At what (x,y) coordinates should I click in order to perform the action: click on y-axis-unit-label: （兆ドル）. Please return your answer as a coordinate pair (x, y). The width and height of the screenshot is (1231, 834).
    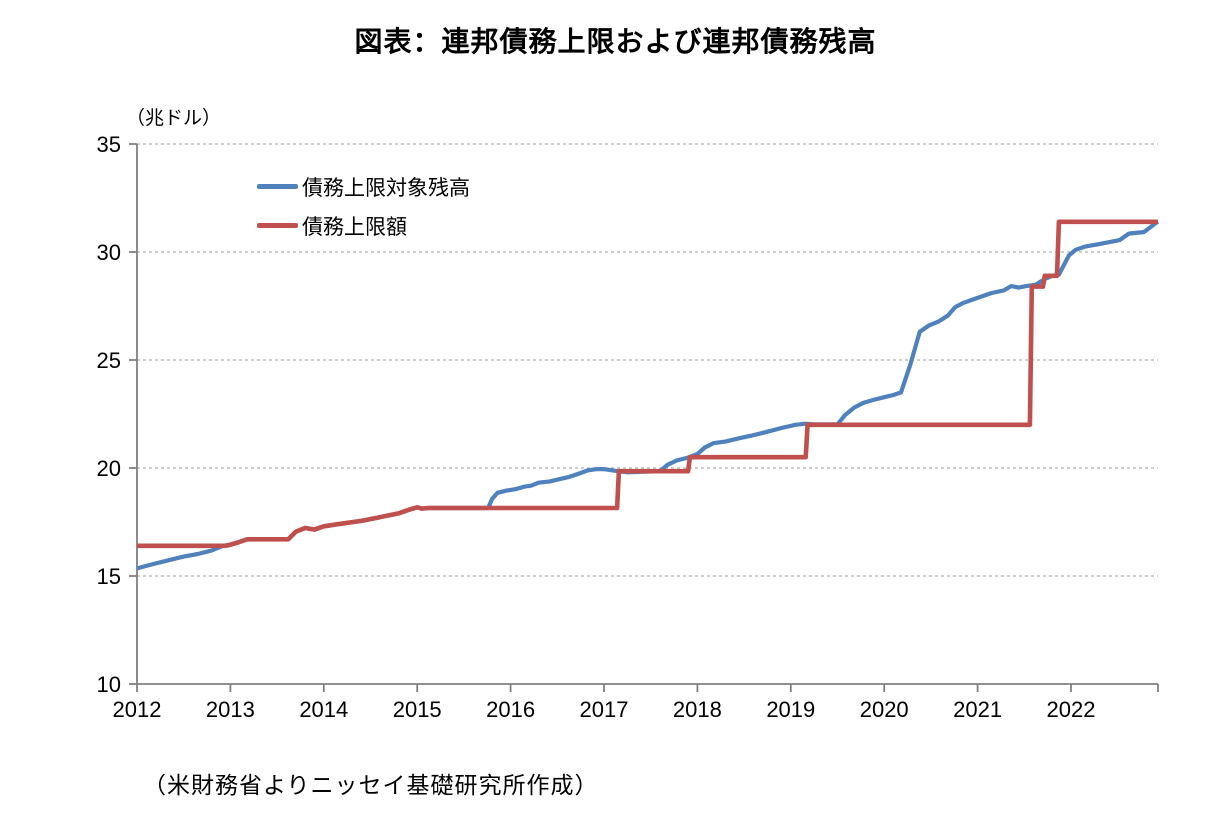
    Looking at the image, I should click on (174, 118).